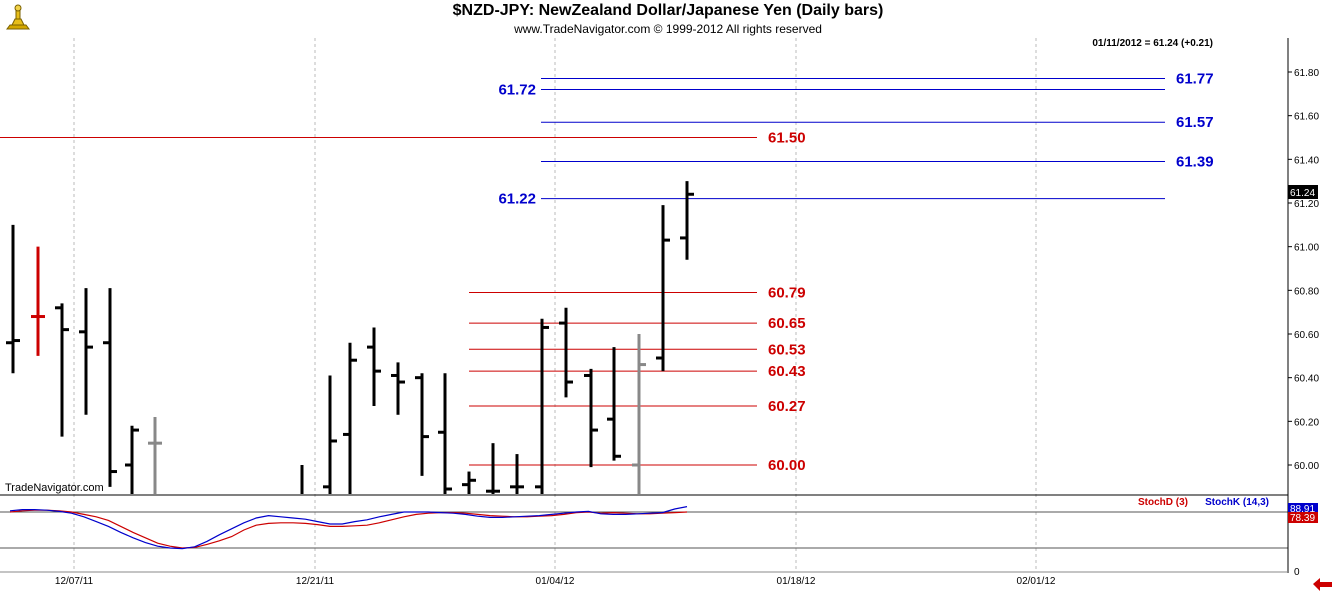  I want to click on y-tick-label: 61.20, so click(1306, 204).